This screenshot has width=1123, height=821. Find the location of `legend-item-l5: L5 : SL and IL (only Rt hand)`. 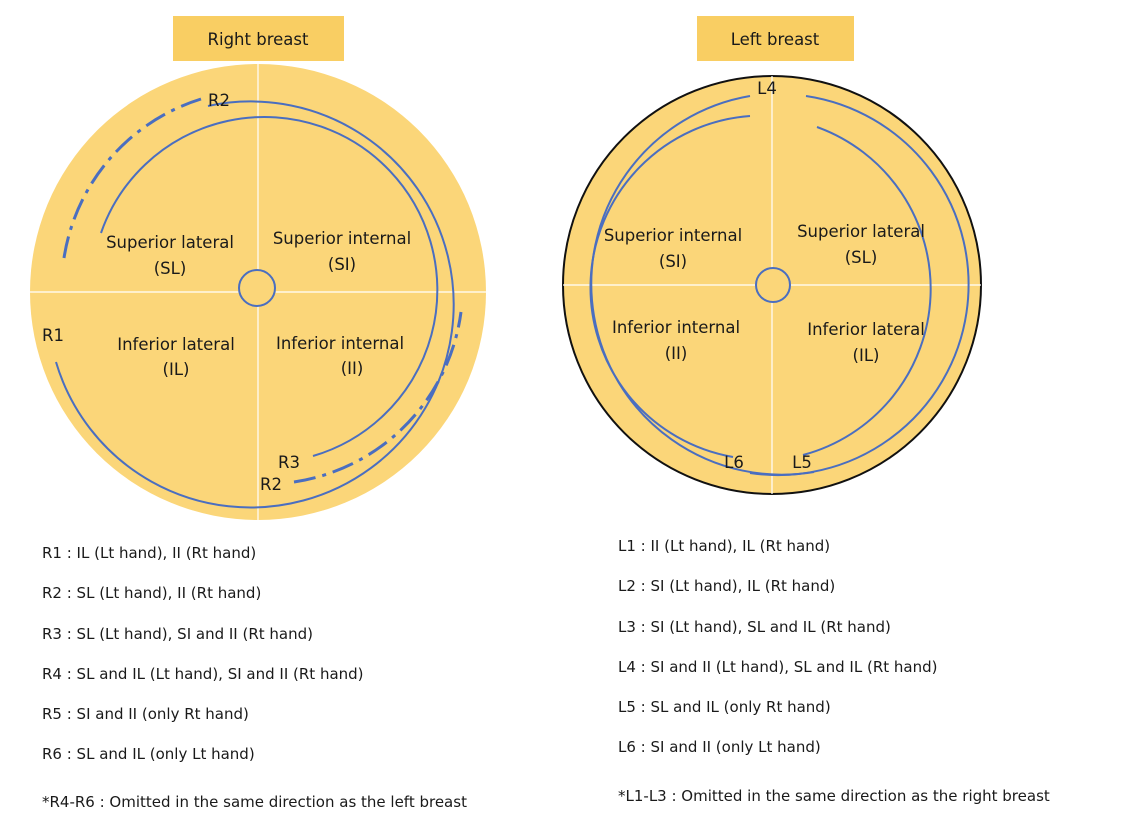

legend-item-l5: L5 : SL and IL (only Rt hand) is located at coordinates (724, 707).